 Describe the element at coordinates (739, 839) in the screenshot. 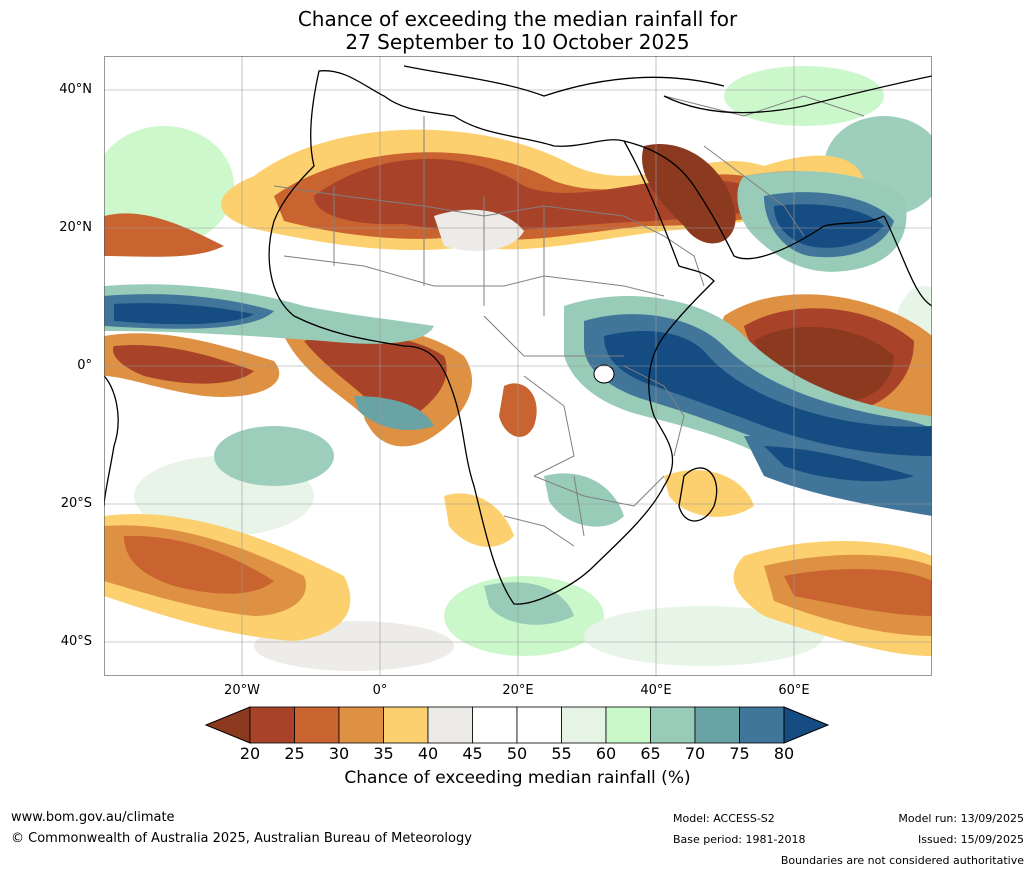

I see `footer-base-period: Base period: 1981-2018` at that location.